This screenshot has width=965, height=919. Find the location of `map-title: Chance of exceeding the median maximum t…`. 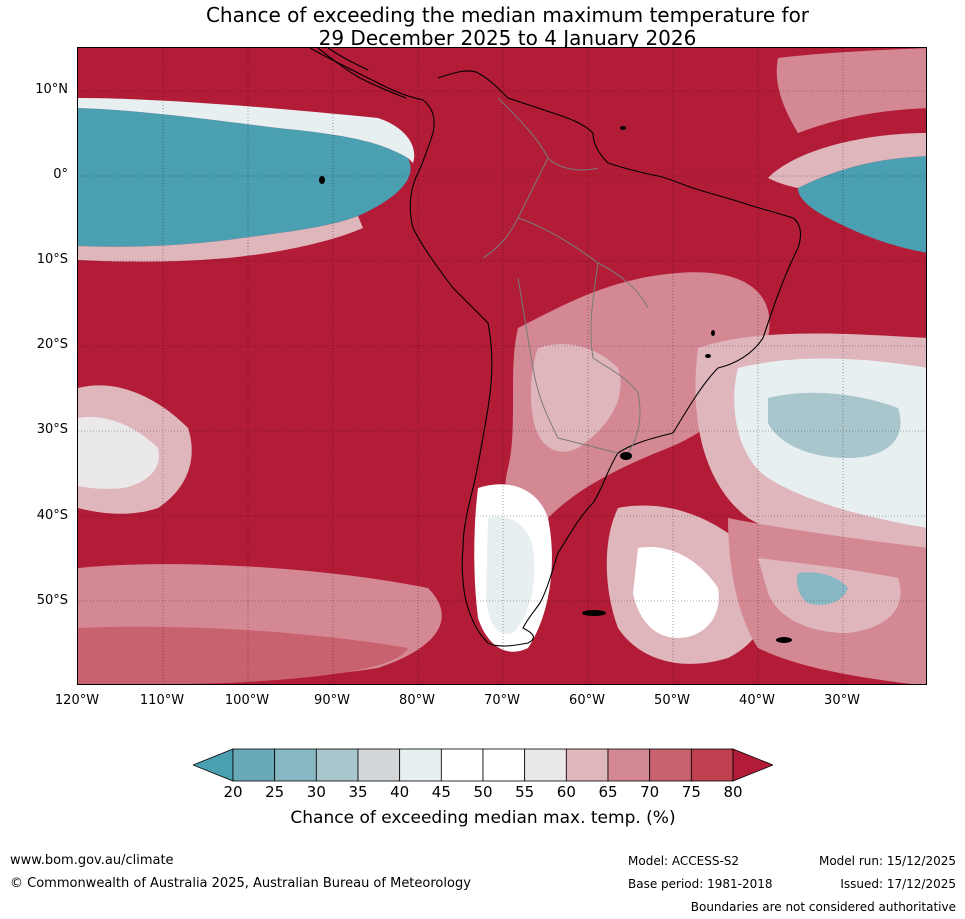

map-title: Chance of exceeding the median maximum t… is located at coordinates (482, 27).